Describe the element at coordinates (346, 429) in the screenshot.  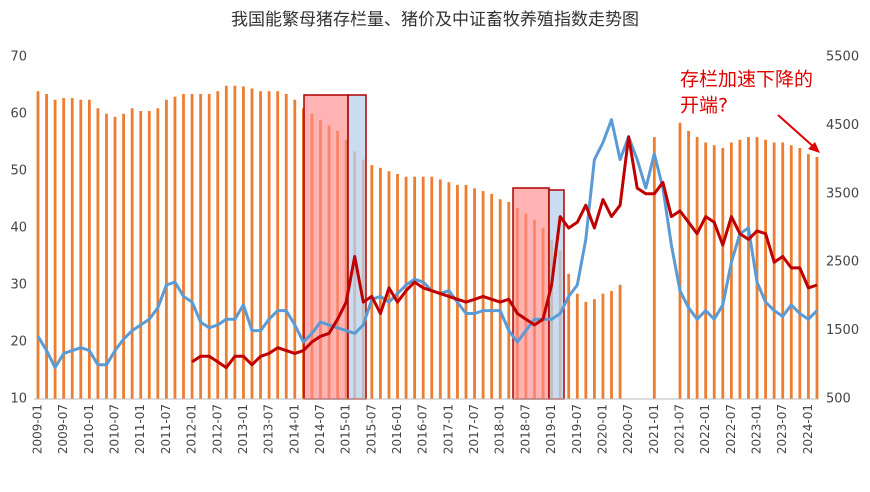
I see `x-tick-label: 2015-01` at that location.